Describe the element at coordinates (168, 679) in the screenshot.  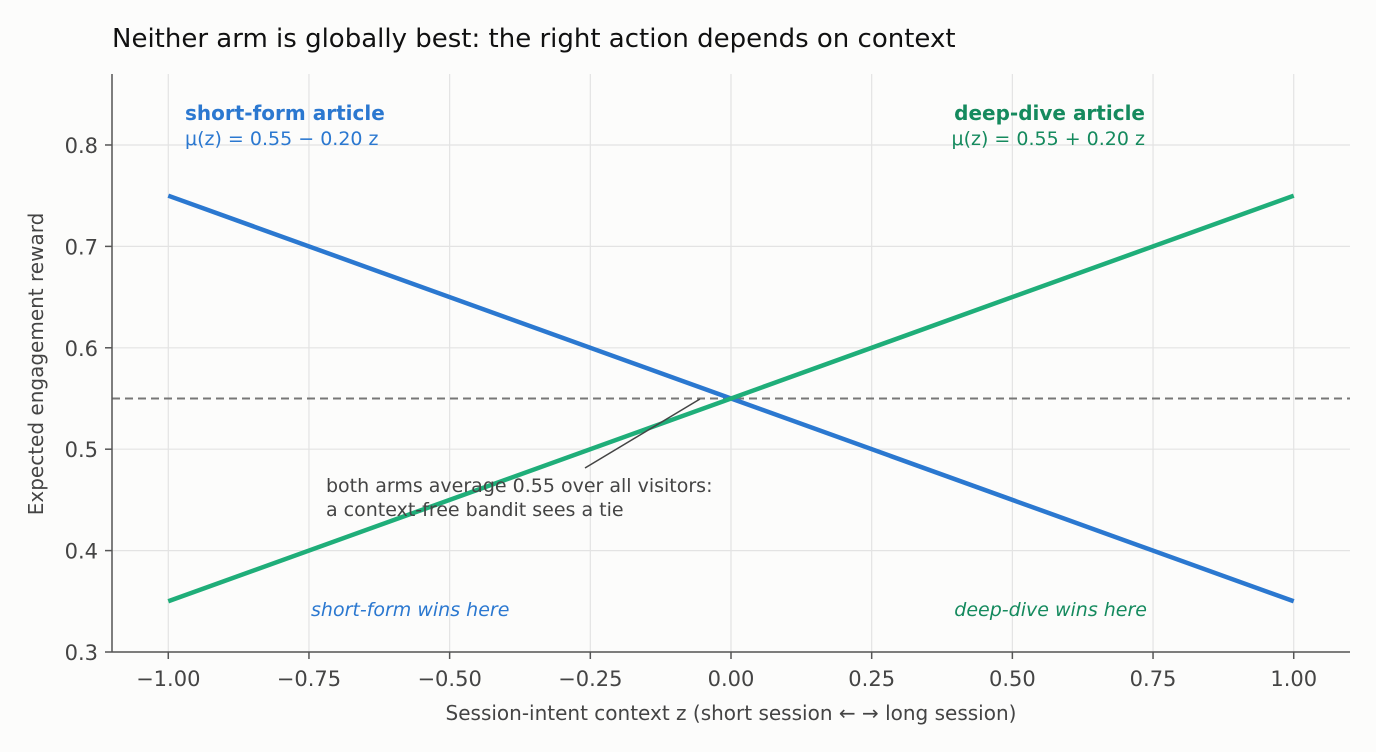
I see `x-tick-label: −1.00` at that location.